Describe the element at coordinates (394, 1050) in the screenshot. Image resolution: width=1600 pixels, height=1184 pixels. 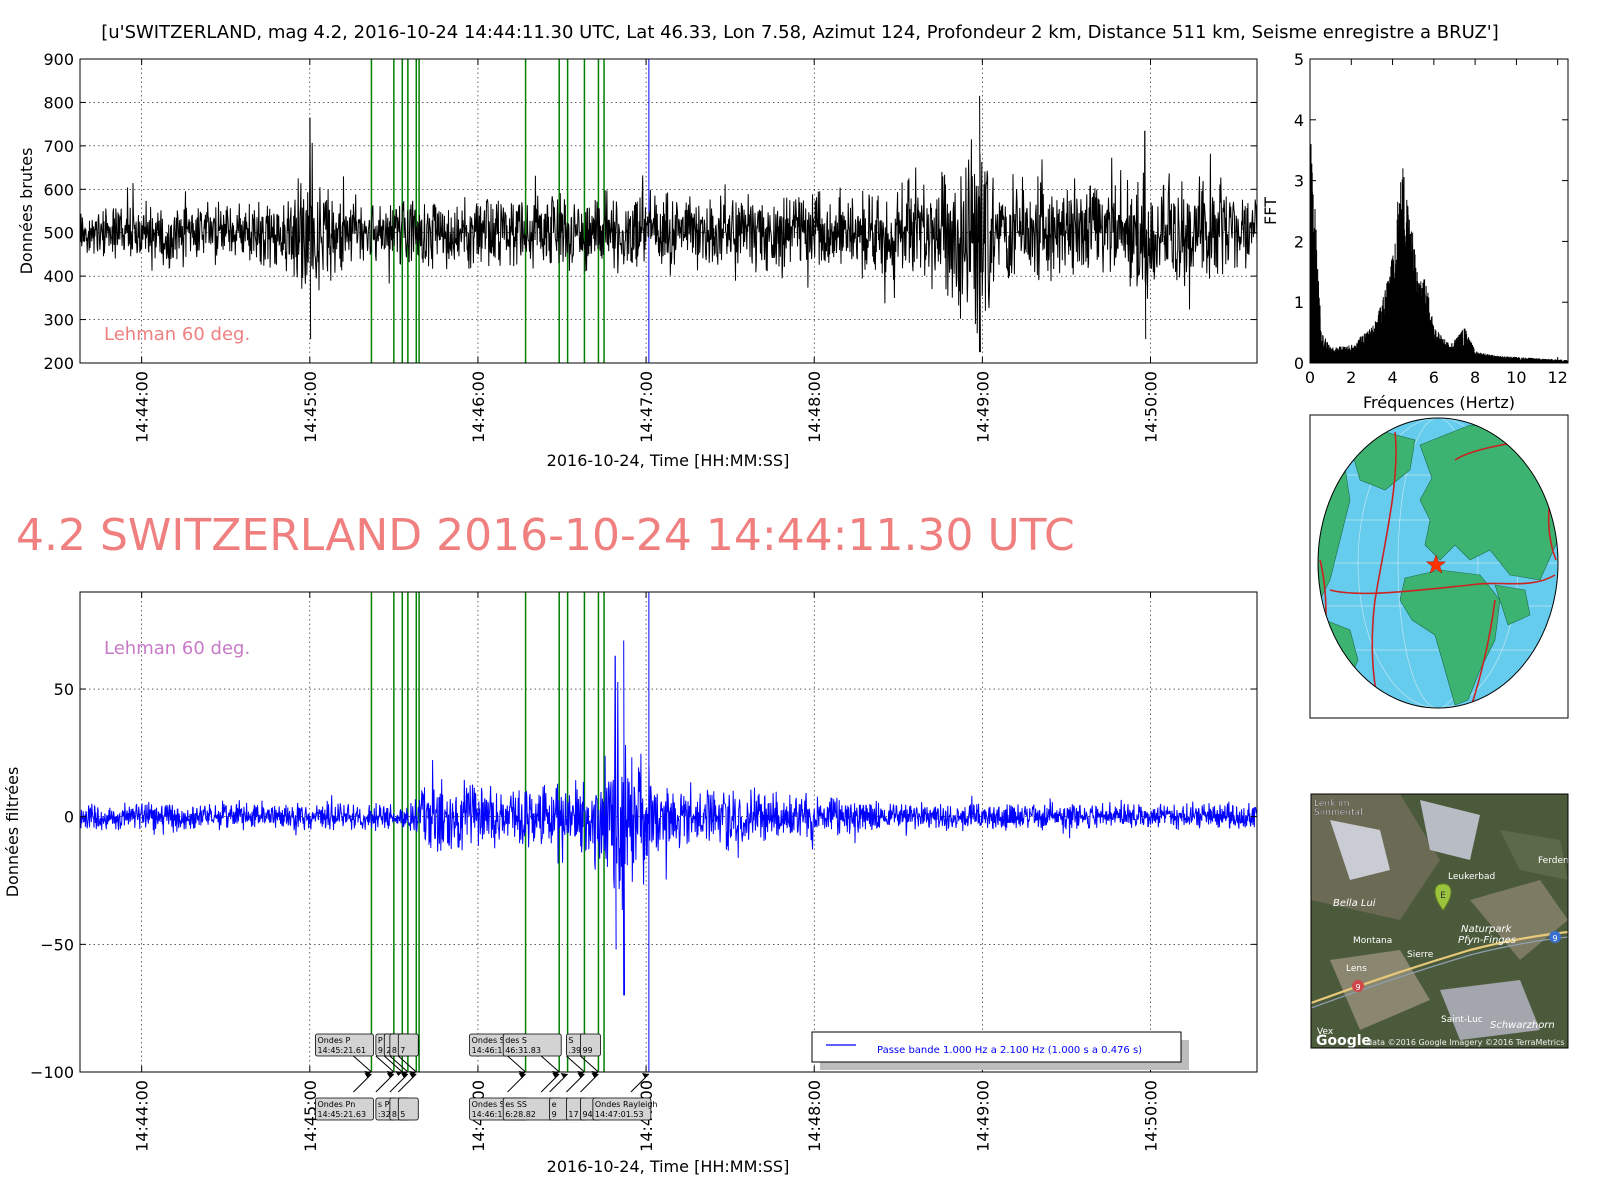
I see `phase-label-time: 8` at that location.